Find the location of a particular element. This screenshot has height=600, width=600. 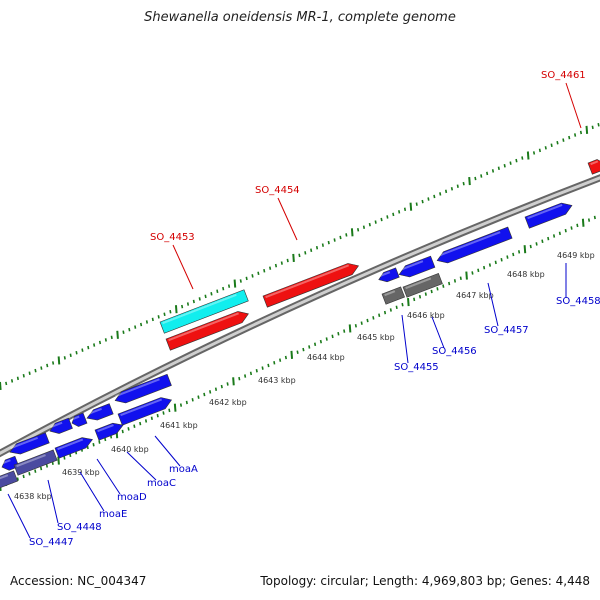

gene-arrow-blue-small-shape is located at coordinates (389, 275).